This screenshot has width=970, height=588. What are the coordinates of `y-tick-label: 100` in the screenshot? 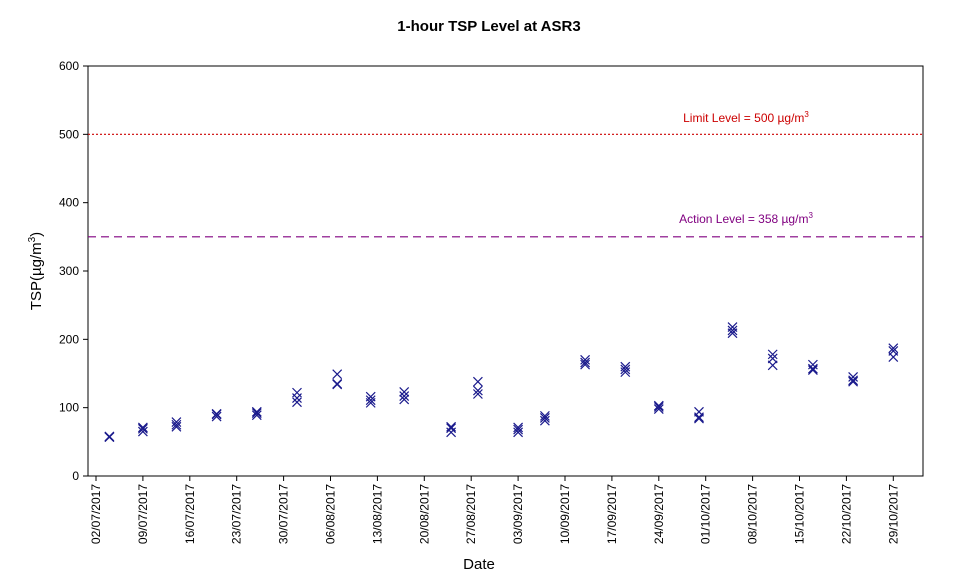 It's located at (69, 408).